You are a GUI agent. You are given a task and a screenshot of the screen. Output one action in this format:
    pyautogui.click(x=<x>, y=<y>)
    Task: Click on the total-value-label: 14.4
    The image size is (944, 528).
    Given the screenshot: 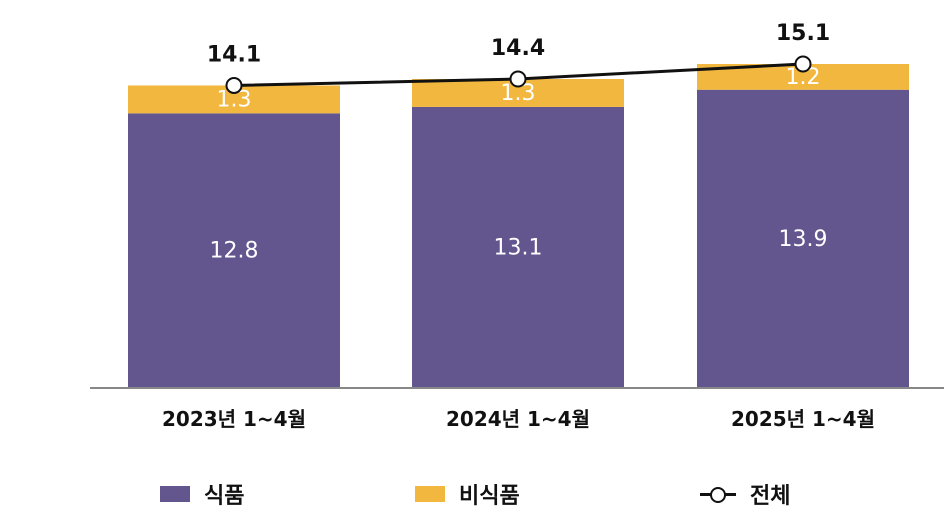 What is the action you would take?
    pyautogui.click(x=518, y=48)
    